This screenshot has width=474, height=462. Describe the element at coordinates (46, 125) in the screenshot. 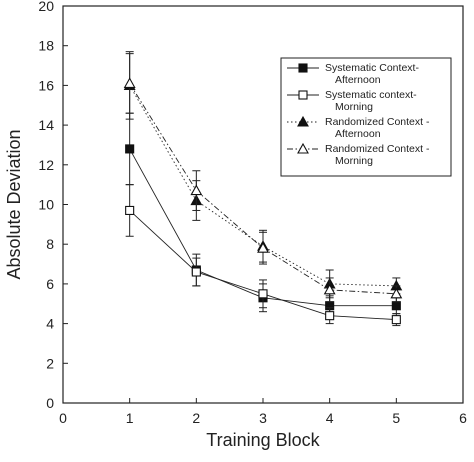

I see `y-tick-label: 14` at that location.